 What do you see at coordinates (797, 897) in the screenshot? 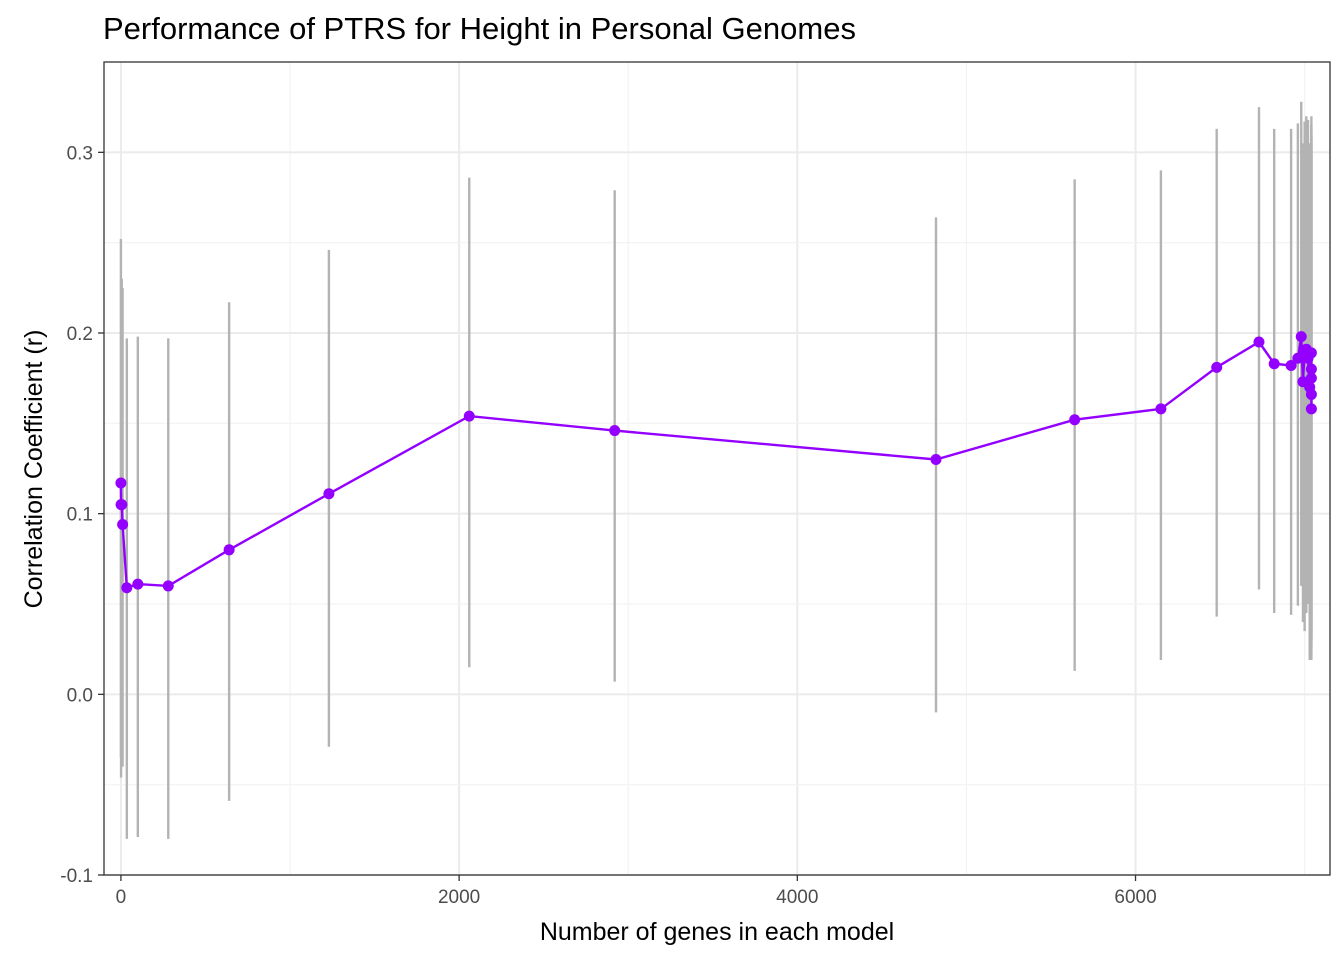
I see `x-tick-label: 4000` at bounding box center [797, 897].